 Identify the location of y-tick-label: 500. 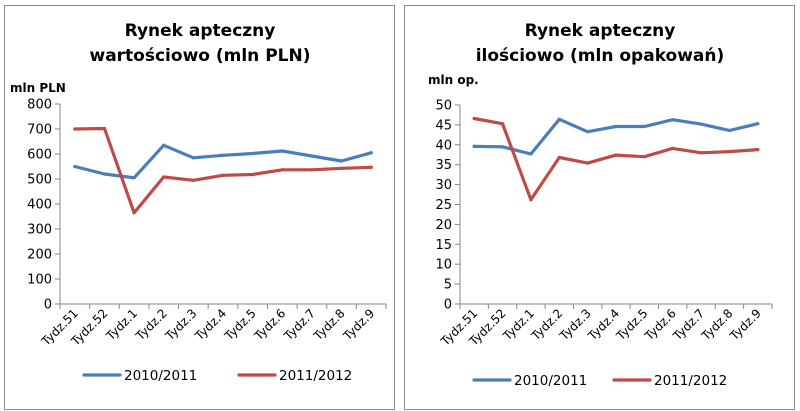
(39, 180).